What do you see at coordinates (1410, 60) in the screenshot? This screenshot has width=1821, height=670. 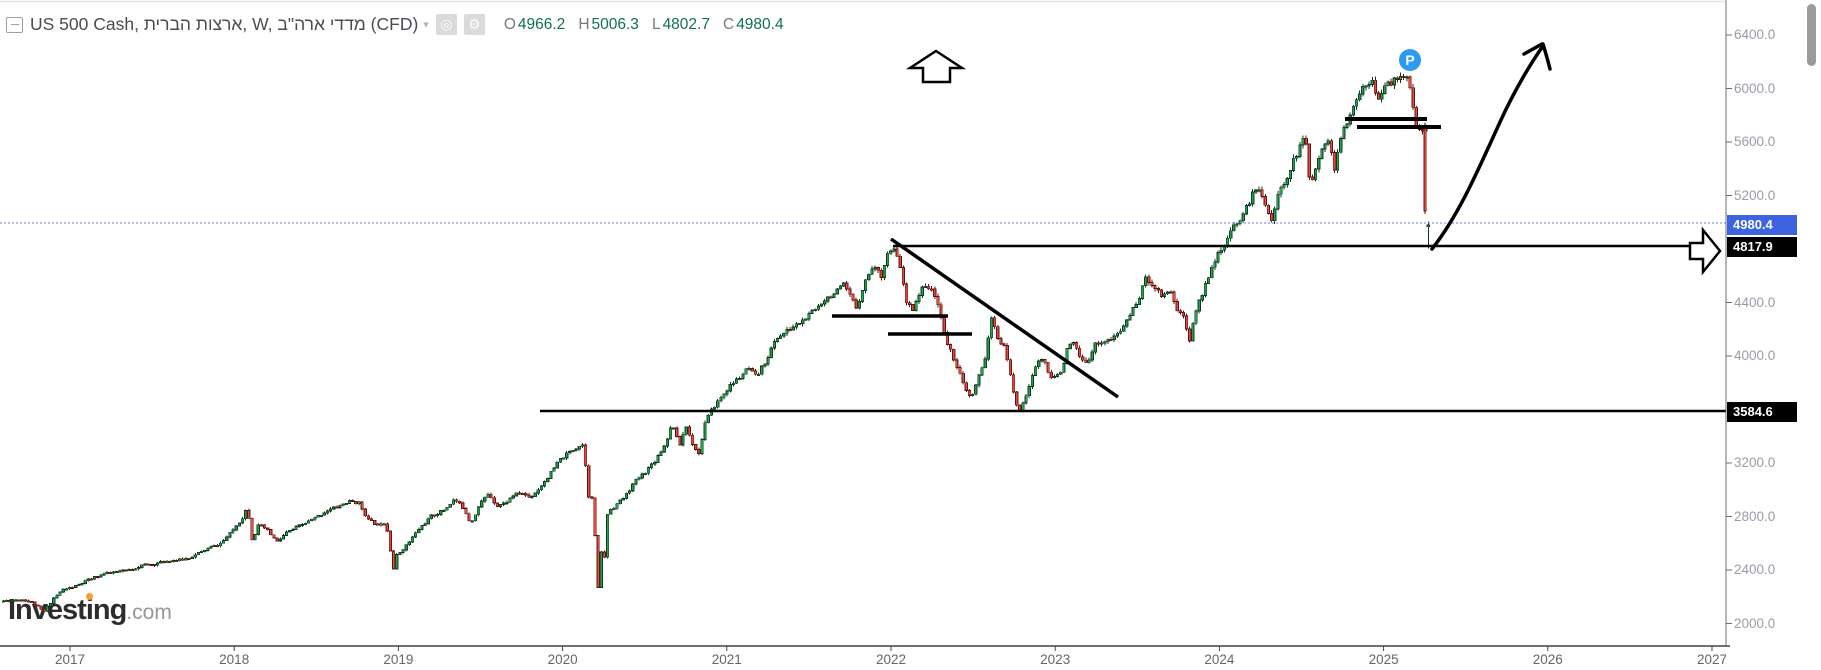 I see `p-flag-marker` at bounding box center [1410, 60].